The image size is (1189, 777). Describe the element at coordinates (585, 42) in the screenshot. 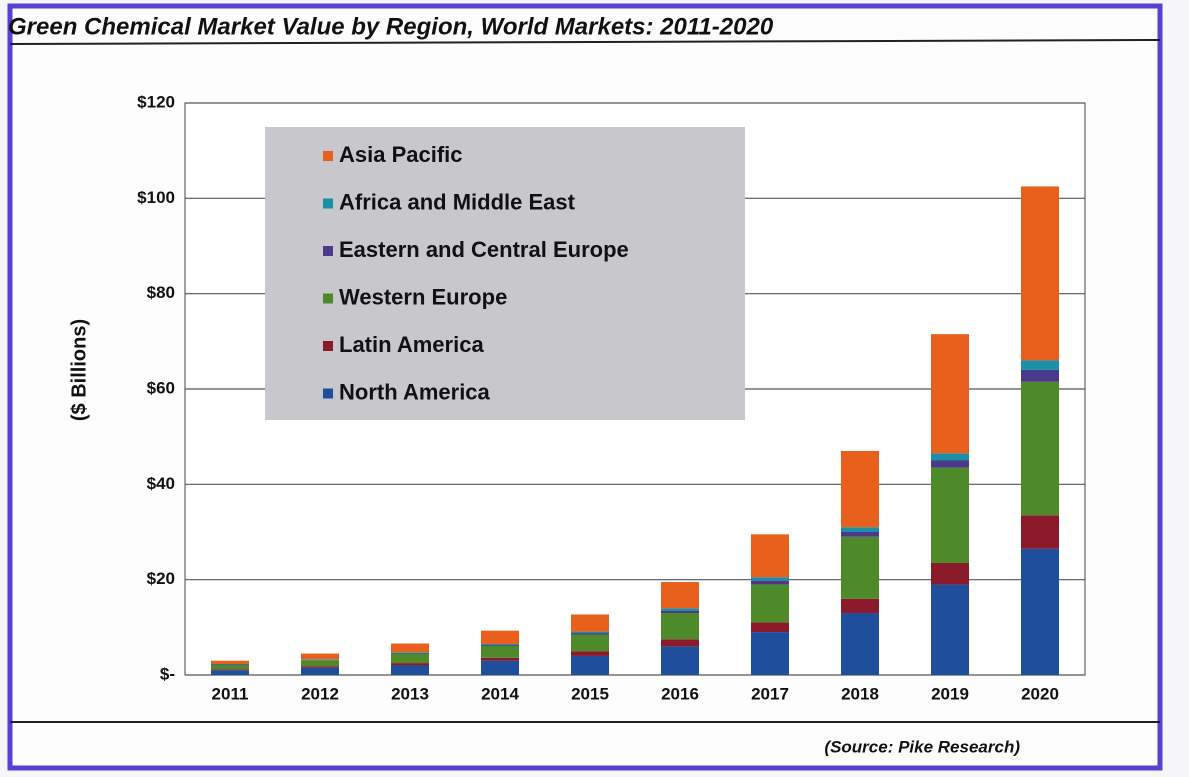

I see `title-rule` at that location.